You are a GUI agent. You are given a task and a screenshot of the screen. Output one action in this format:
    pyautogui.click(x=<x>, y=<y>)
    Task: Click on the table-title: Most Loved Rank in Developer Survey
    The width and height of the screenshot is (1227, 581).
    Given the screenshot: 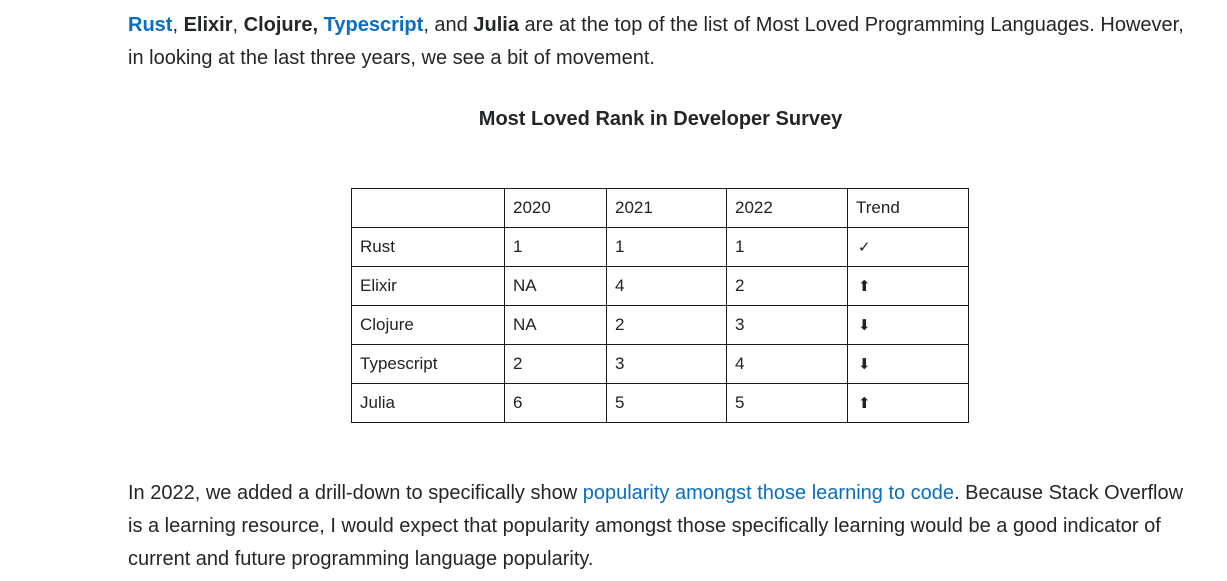 What is the action you would take?
    pyautogui.click(x=660, y=119)
    